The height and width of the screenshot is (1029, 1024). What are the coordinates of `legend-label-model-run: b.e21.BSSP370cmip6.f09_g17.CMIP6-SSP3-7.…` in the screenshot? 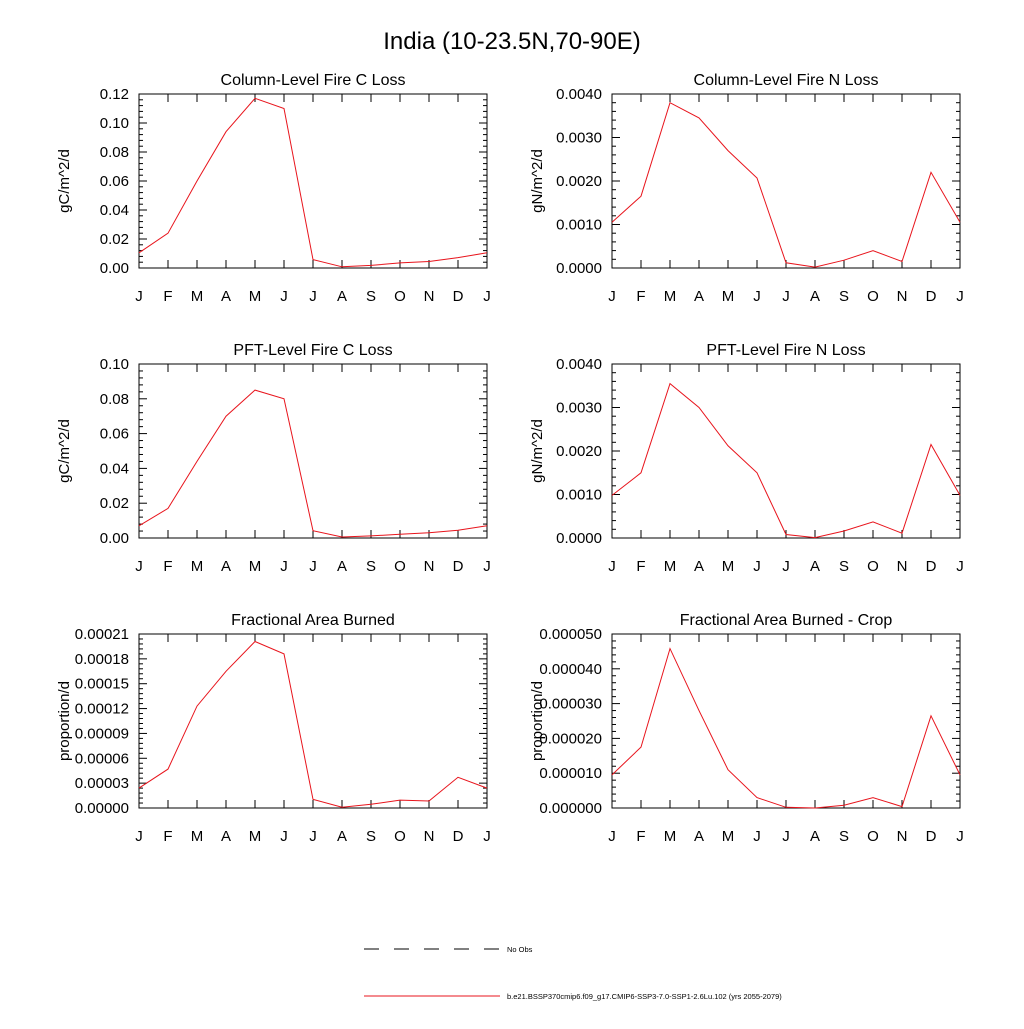 It's located at (644, 996).